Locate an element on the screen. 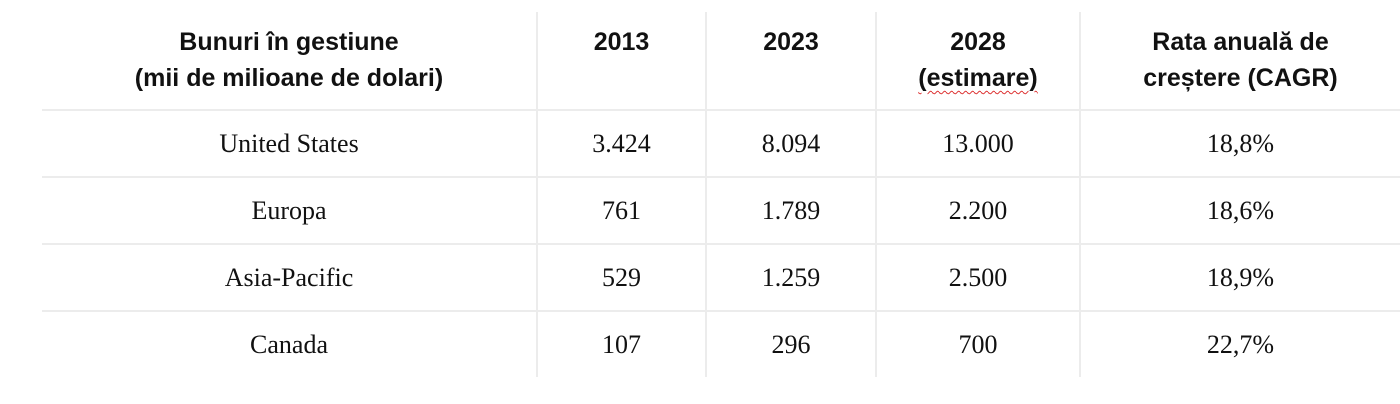  value-cell: 18,8% is located at coordinates (1239, 143).